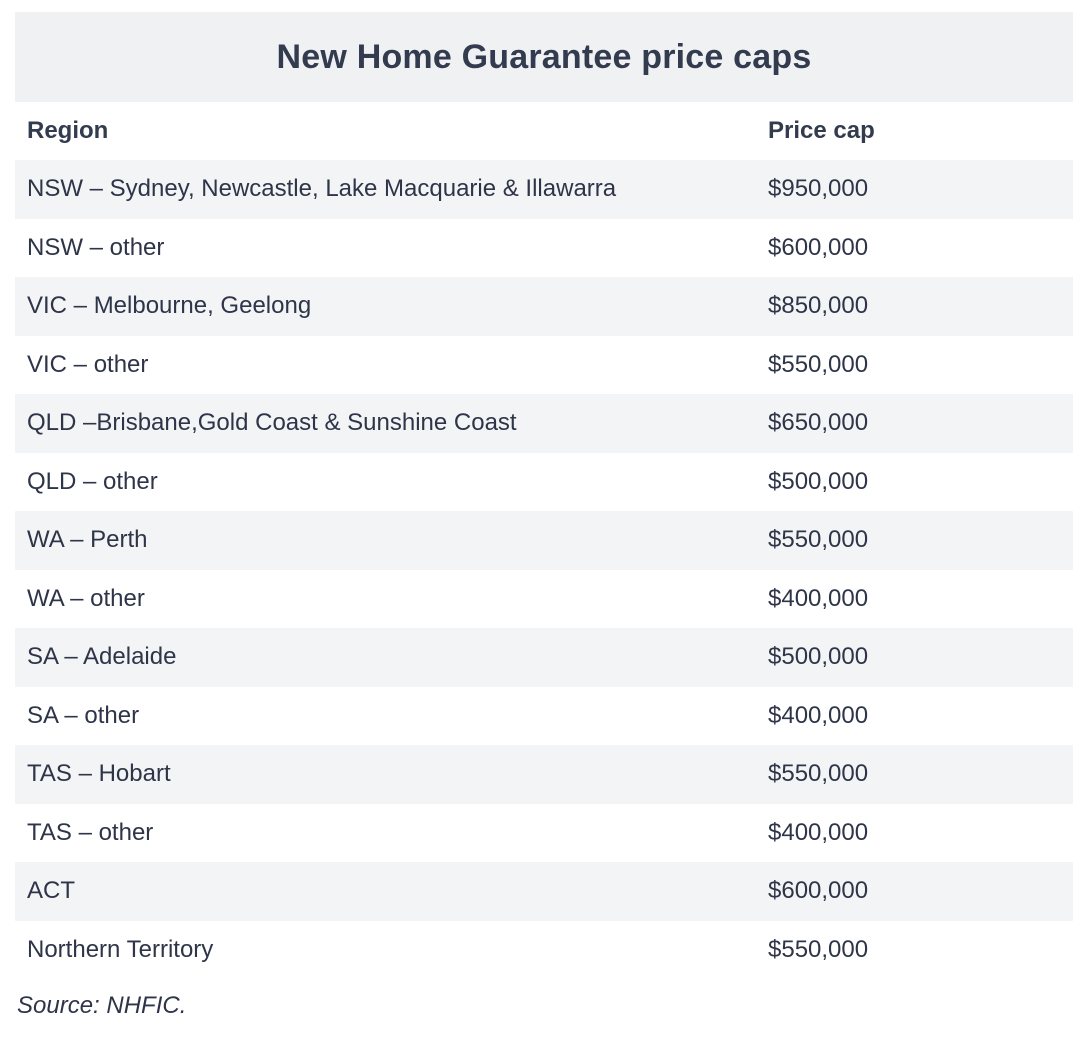  Describe the element at coordinates (818, 306) in the screenshot. I see `price-cap-cell: $850,000` at that location.